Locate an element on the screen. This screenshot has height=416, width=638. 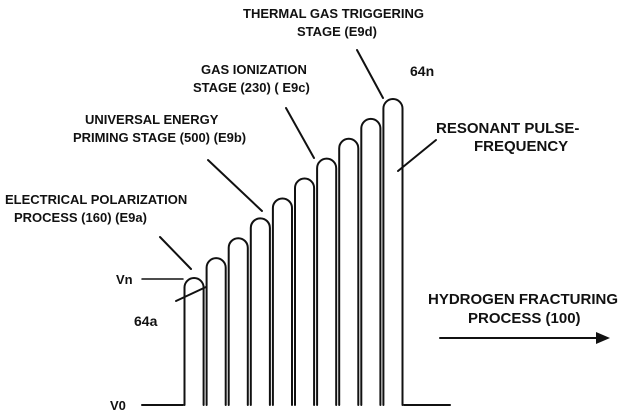
vn-label: Vn is located at coordinates (124, 279).